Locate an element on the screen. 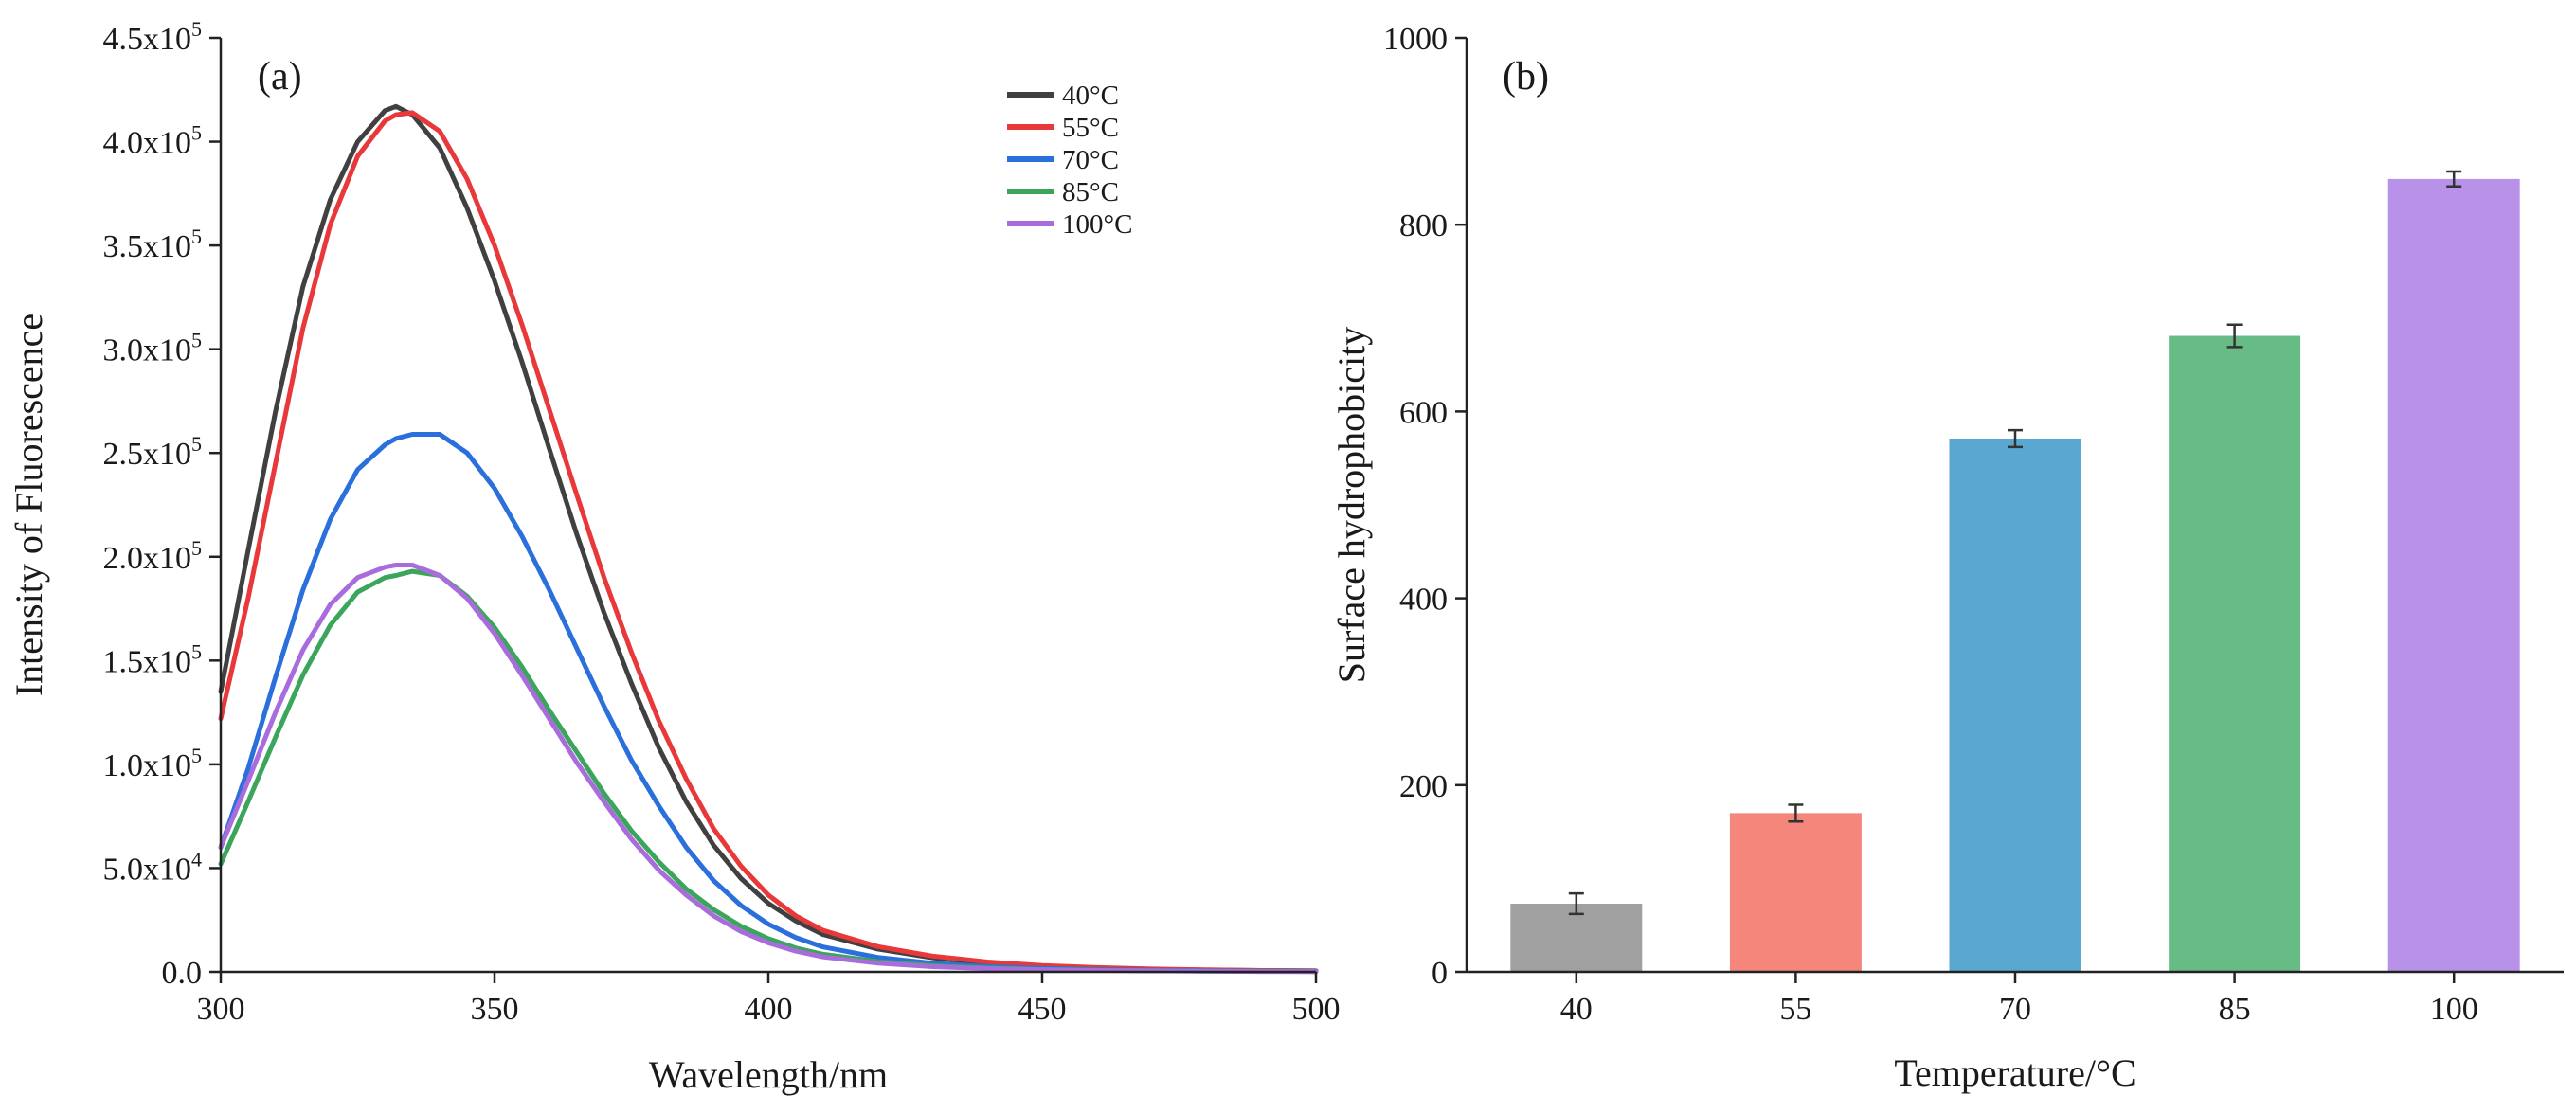  legend-label-1: 55°C is located at coordinates (1090, 128).